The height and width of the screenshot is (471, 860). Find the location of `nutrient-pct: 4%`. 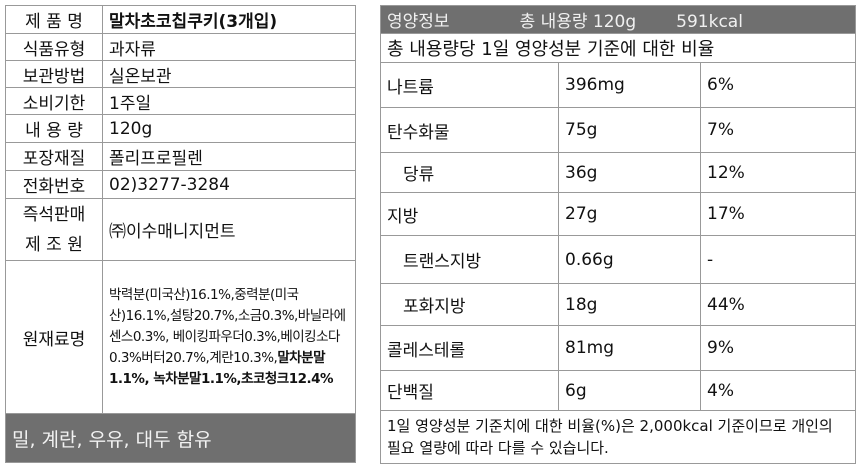

nutrient-pct: 4% is located at coordinates (778, 390).